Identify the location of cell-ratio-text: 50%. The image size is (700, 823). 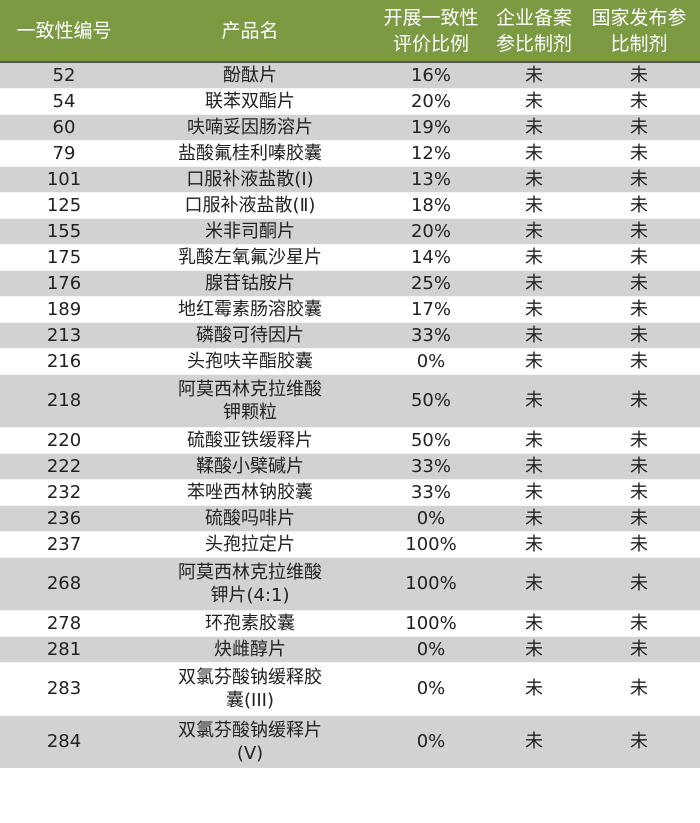
(430, 400).